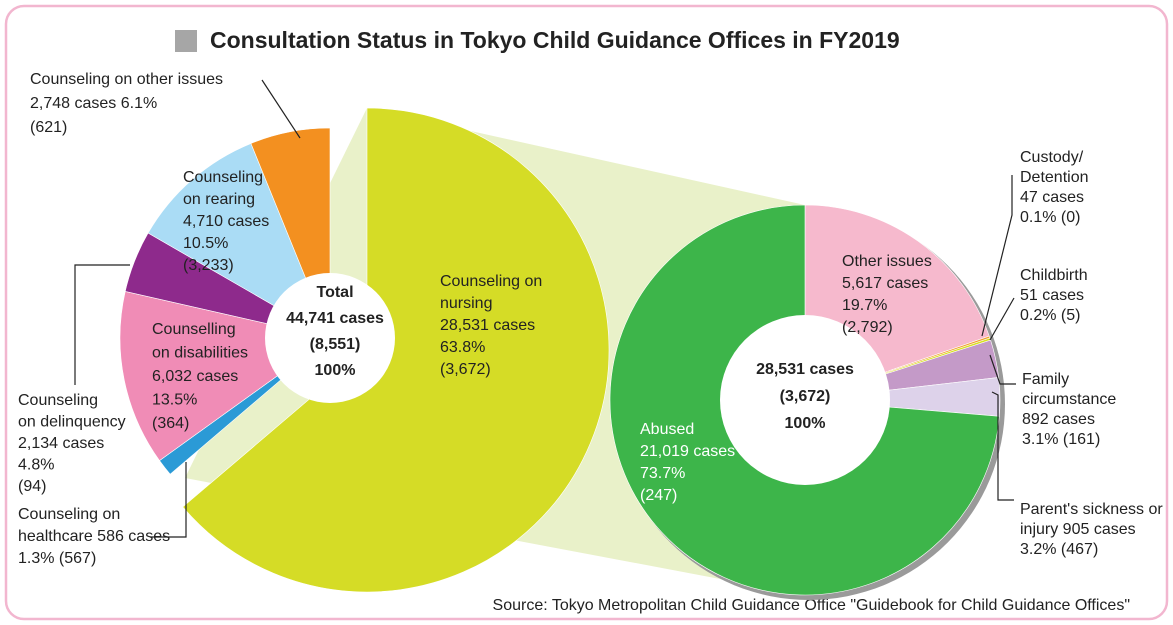 The image size is (1173, 625). I want to click on slice-label: on delinquency, so click(72, 422).